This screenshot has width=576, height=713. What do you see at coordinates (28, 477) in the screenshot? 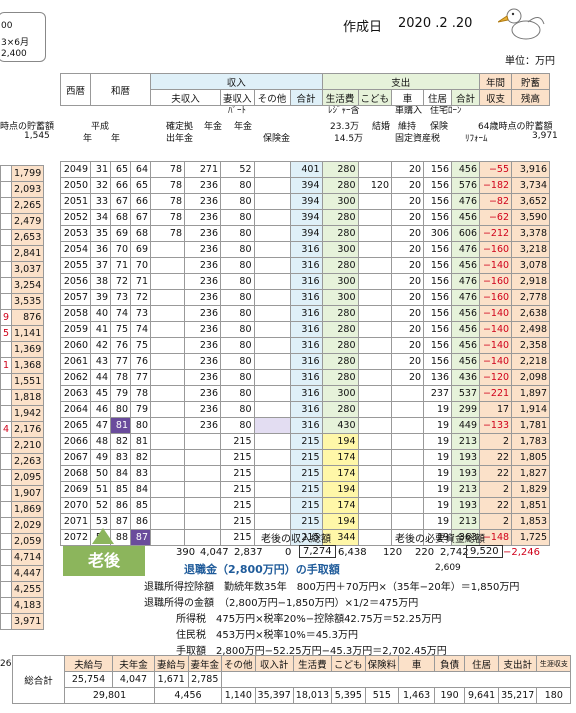
I see `sliver-cell: 2,095` at bounding box center [28, 477].